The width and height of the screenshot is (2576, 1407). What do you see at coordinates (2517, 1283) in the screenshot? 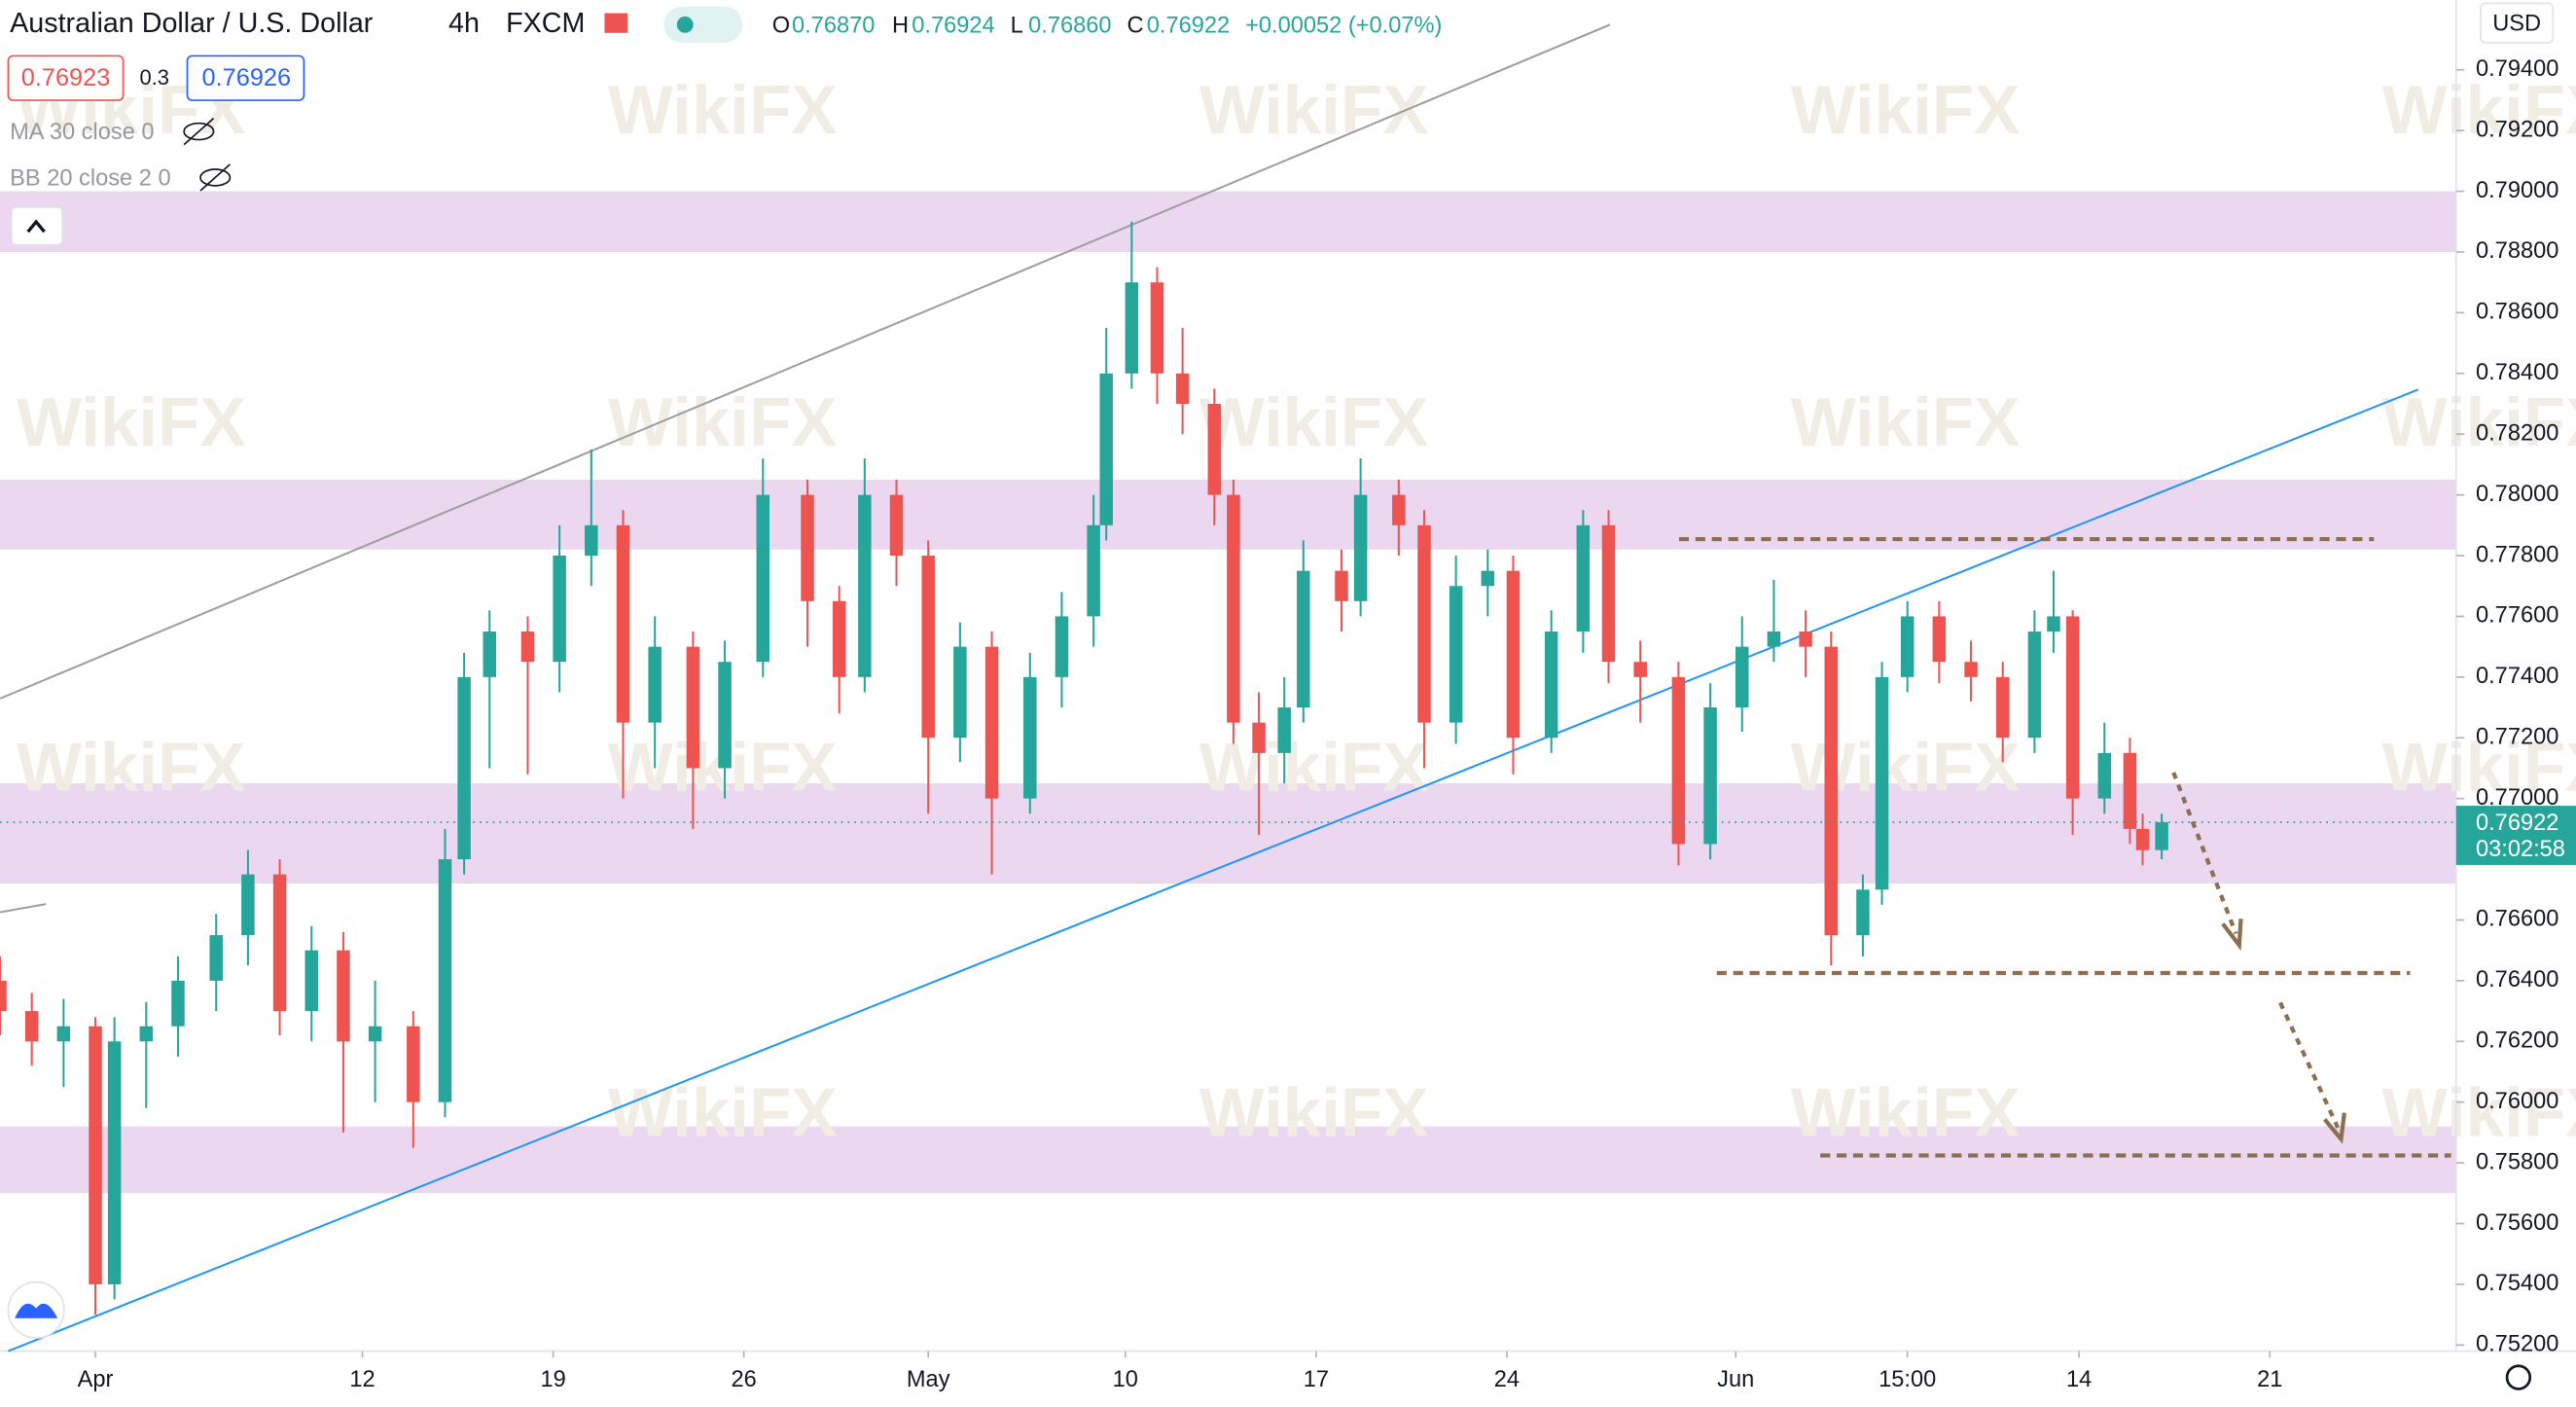
I see `y-tick-label: 0.75400` at bounding box center [2517, 1283].